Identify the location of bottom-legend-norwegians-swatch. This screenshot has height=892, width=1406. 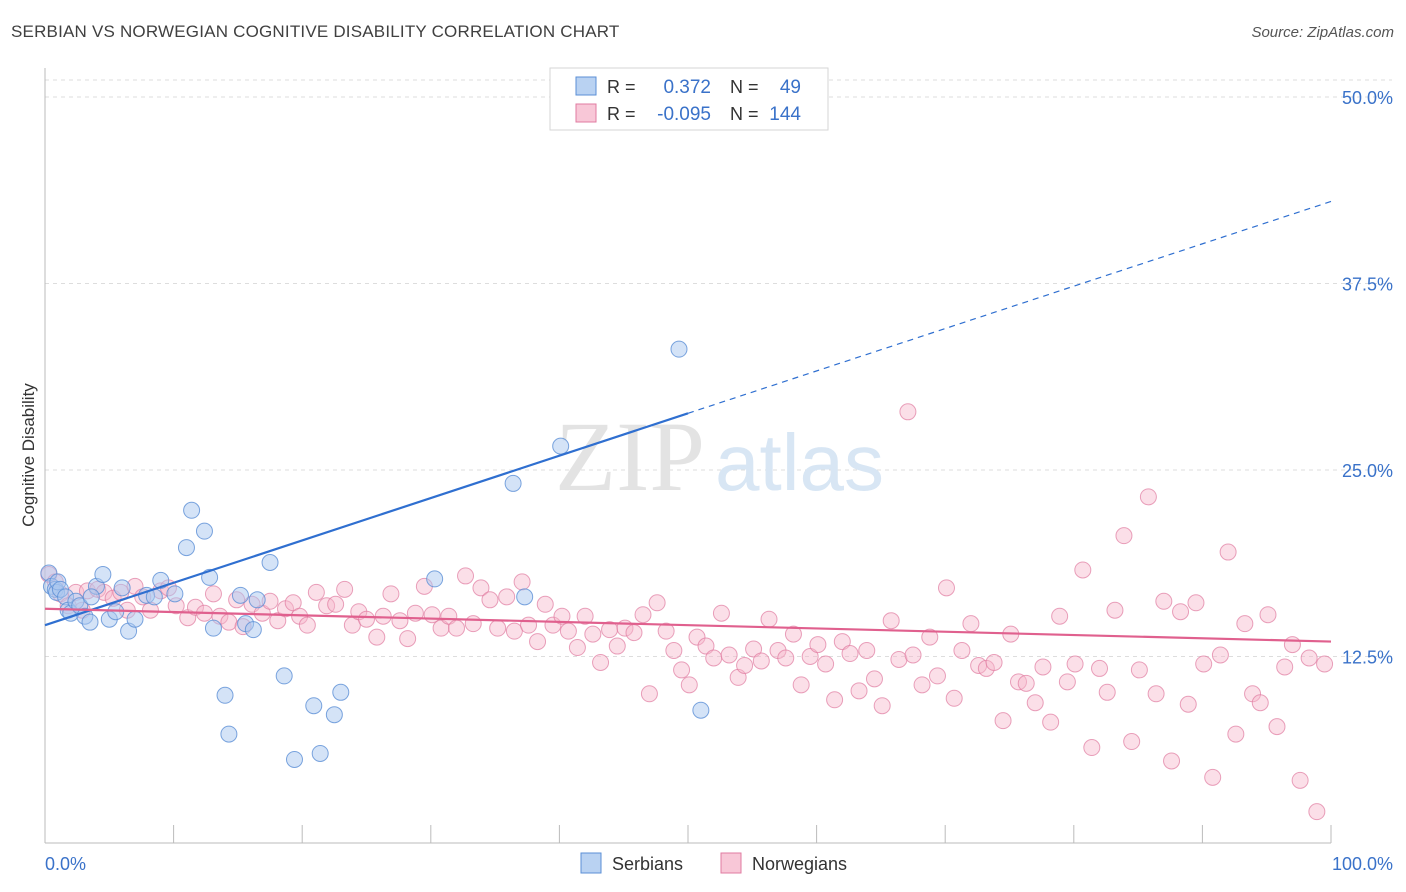
(731, 863).